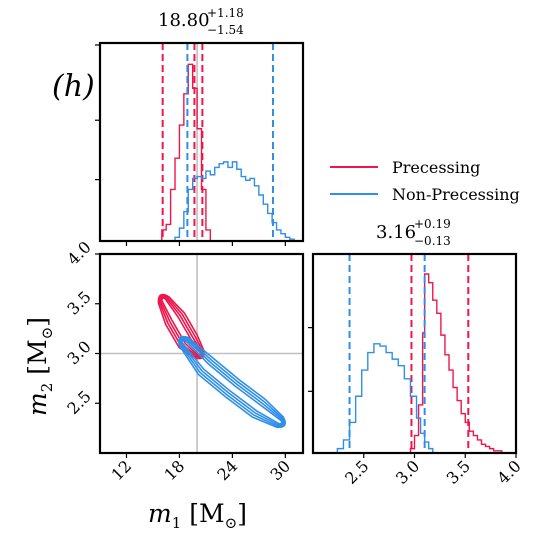 This screenshot has height=556, width=556. I want to click on x-axis-label: m1 [M⊙], so click(197, 515).